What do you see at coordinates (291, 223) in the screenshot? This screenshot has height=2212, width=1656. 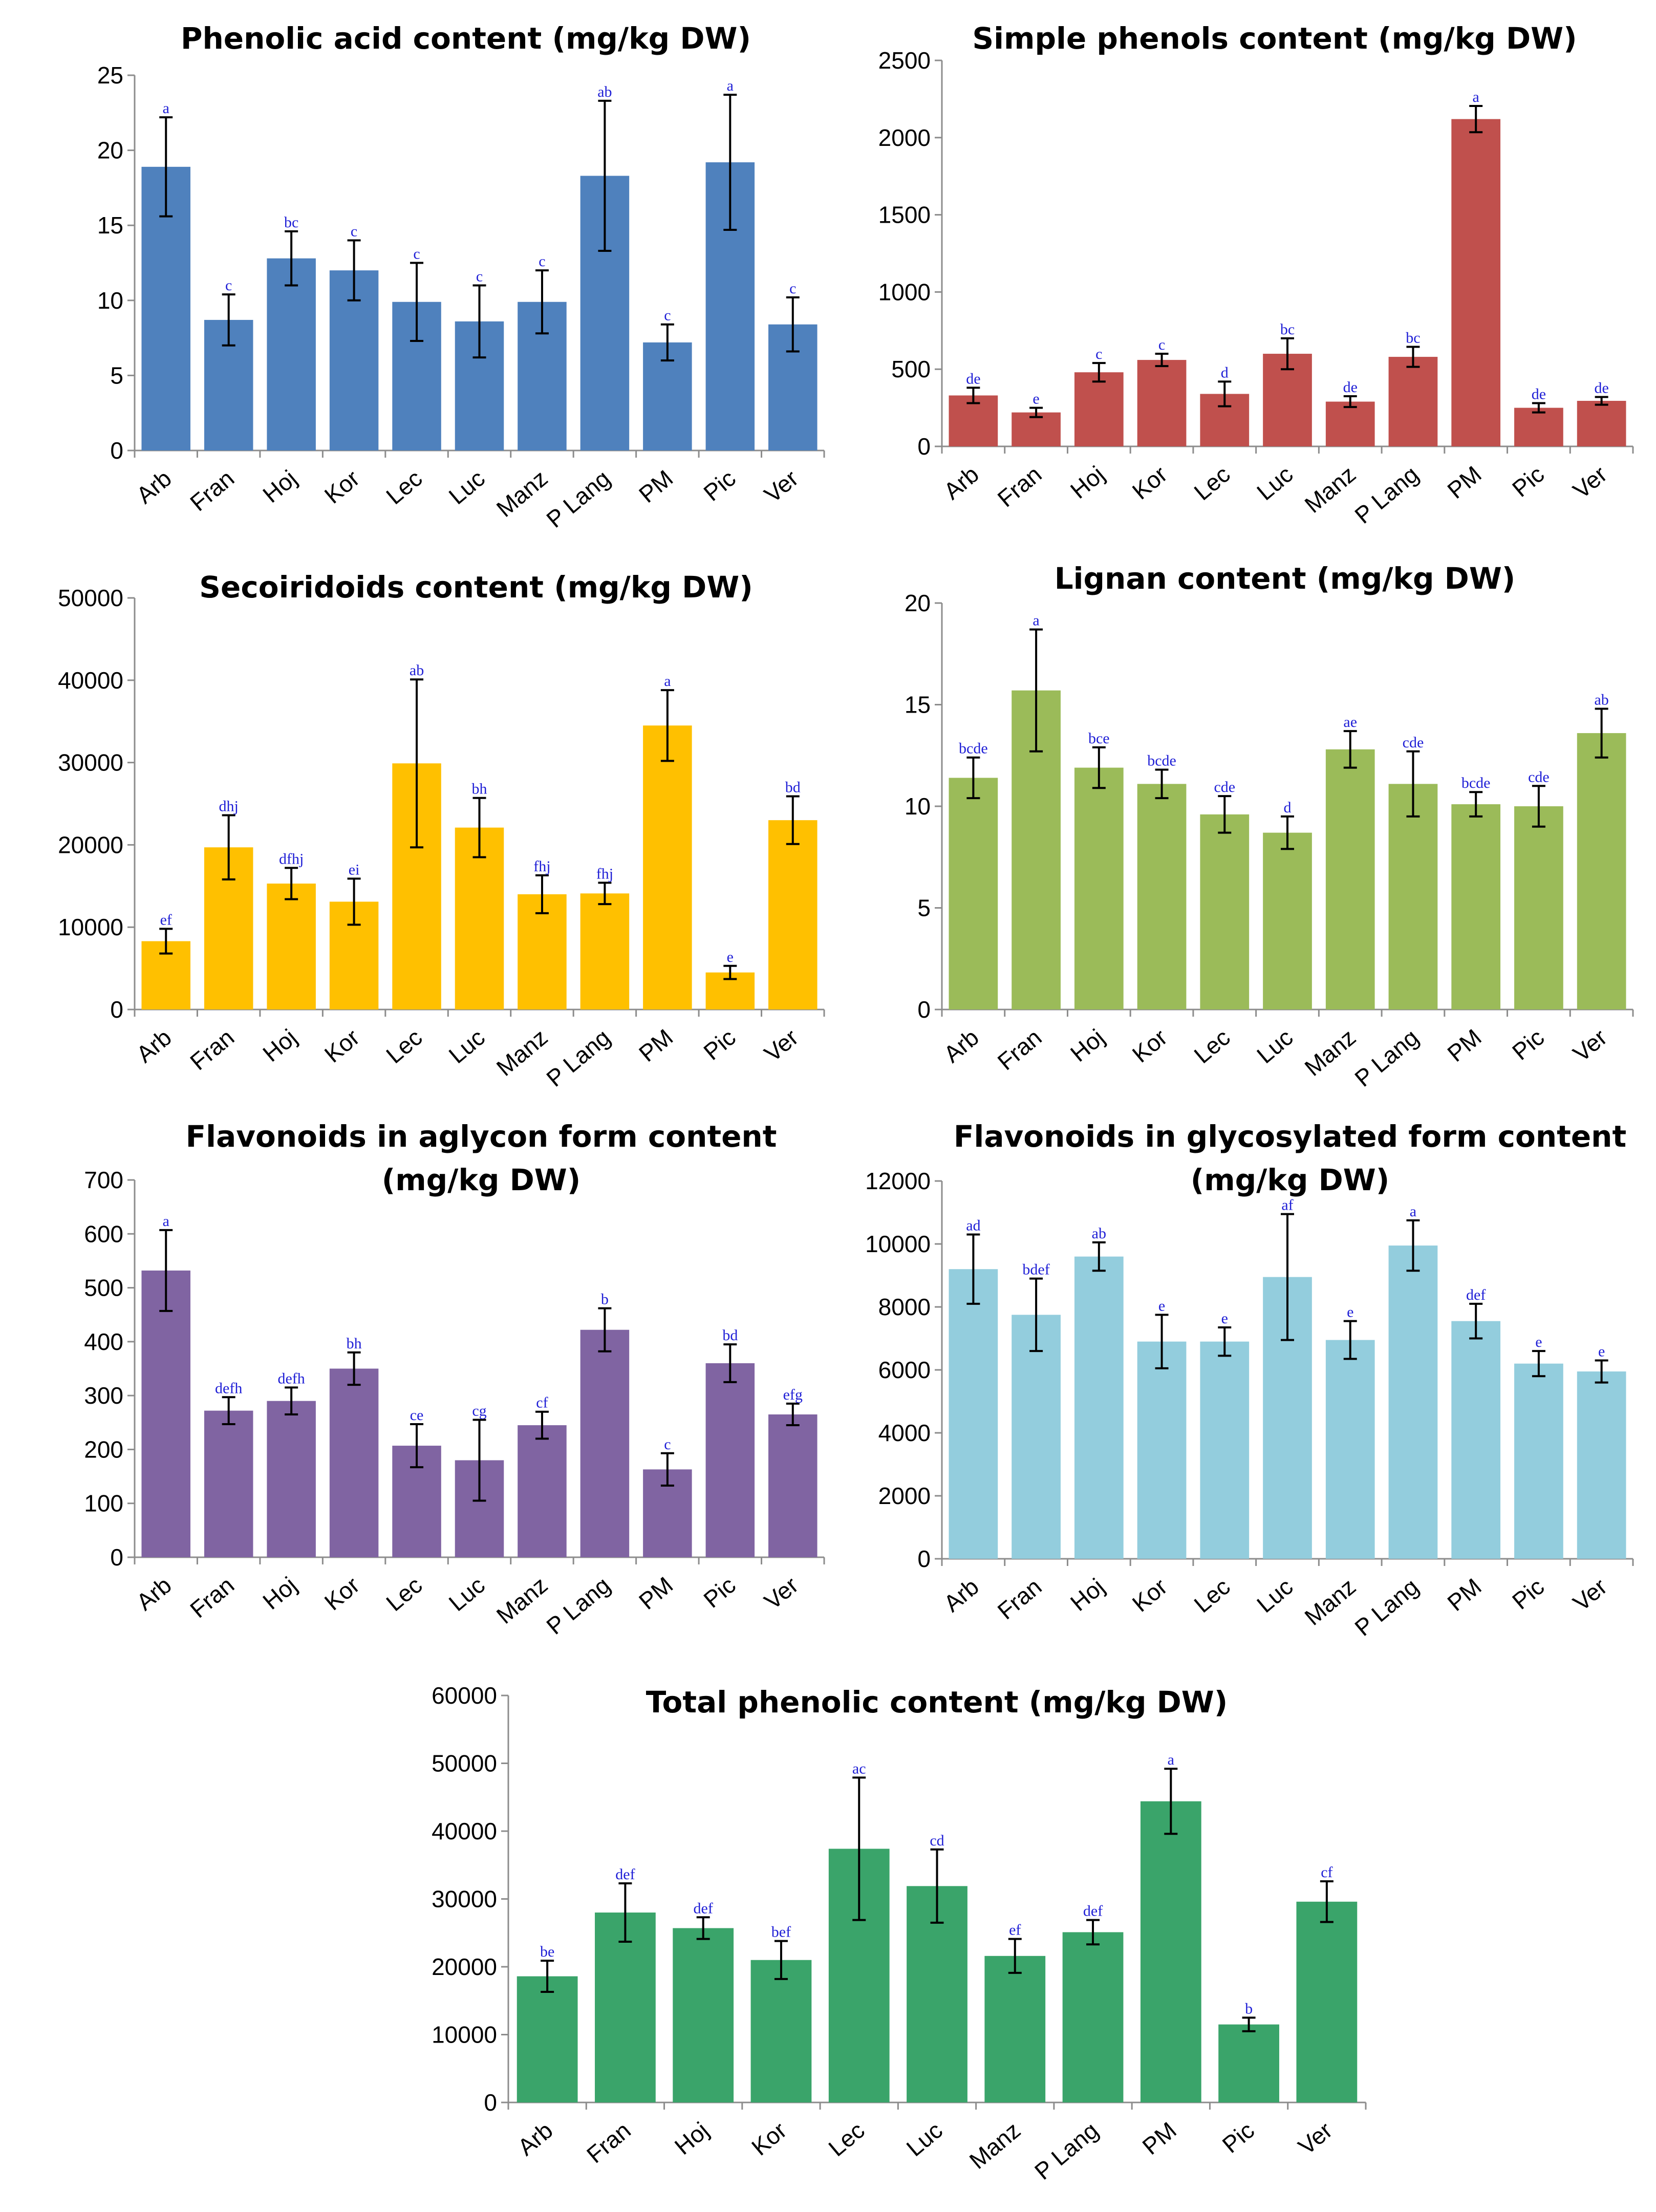 I see `significance-letter: bc` at bounding box center [291, 223].